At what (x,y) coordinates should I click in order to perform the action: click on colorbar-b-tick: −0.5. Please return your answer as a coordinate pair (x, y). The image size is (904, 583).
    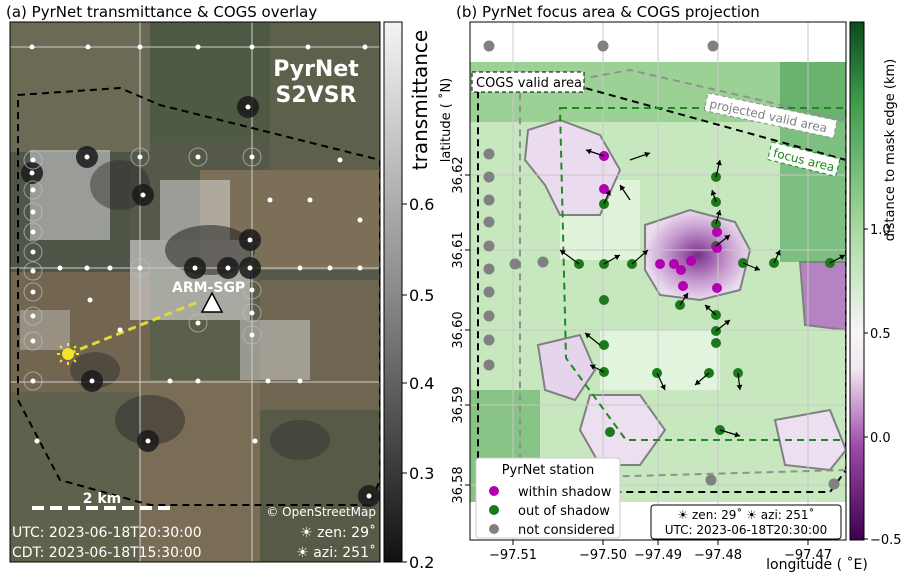
    Looking at the image, I should click on (886, 540).